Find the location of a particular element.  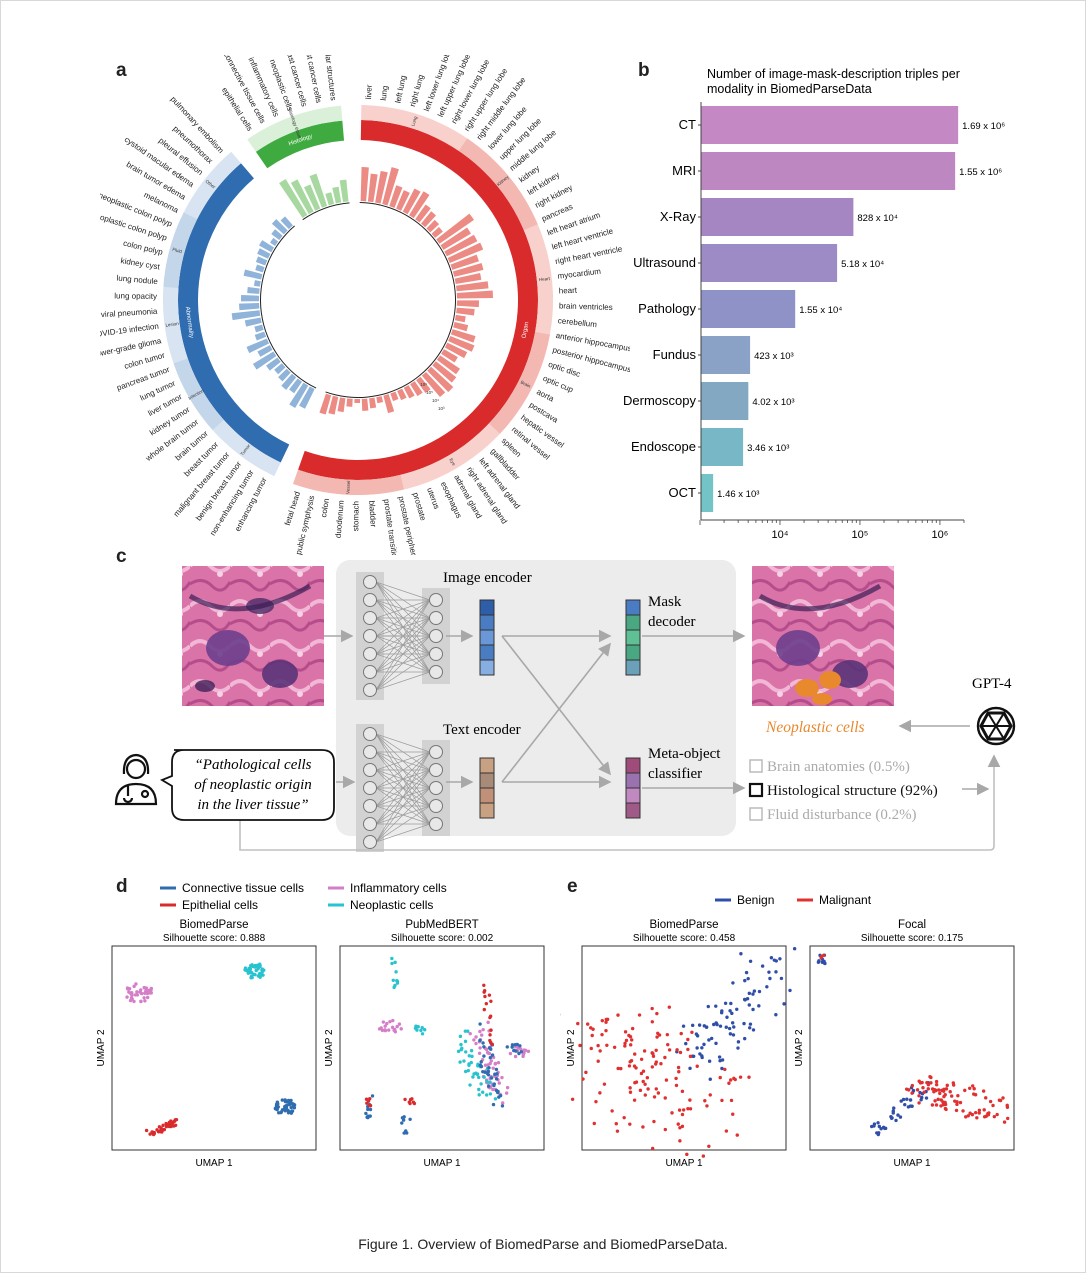

plot-subtitle: Silhouette score: 0.888 is located at coordinates (214, 938).